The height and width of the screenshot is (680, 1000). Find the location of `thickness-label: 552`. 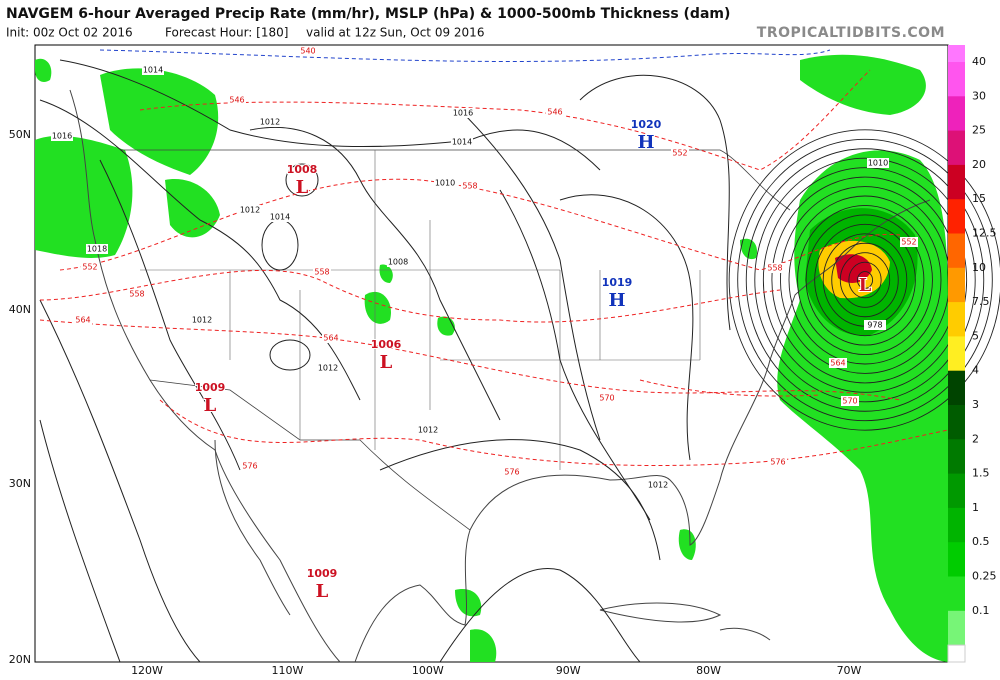

thickness-label: 552 is located at coordinates (908, 242).